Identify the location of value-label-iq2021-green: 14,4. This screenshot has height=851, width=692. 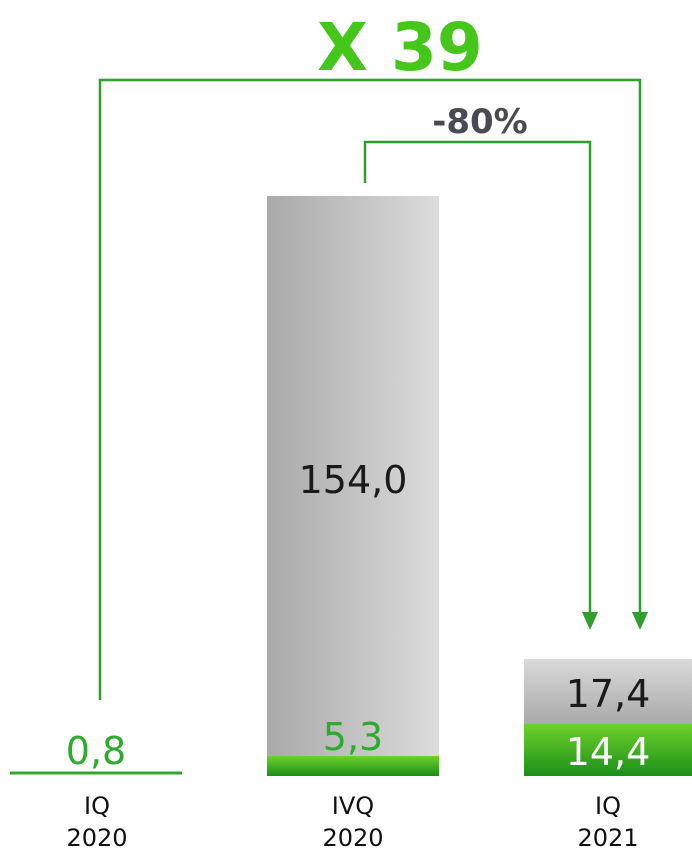
(608, 752).